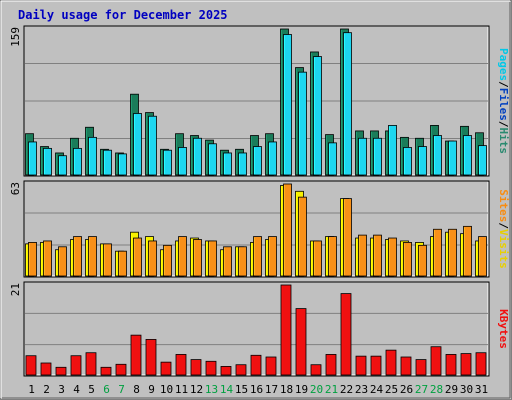  What do you see at coordinates (15, 188) in the screenshot?
I see `y-max-label: 63` at bounding box center [15, 188].